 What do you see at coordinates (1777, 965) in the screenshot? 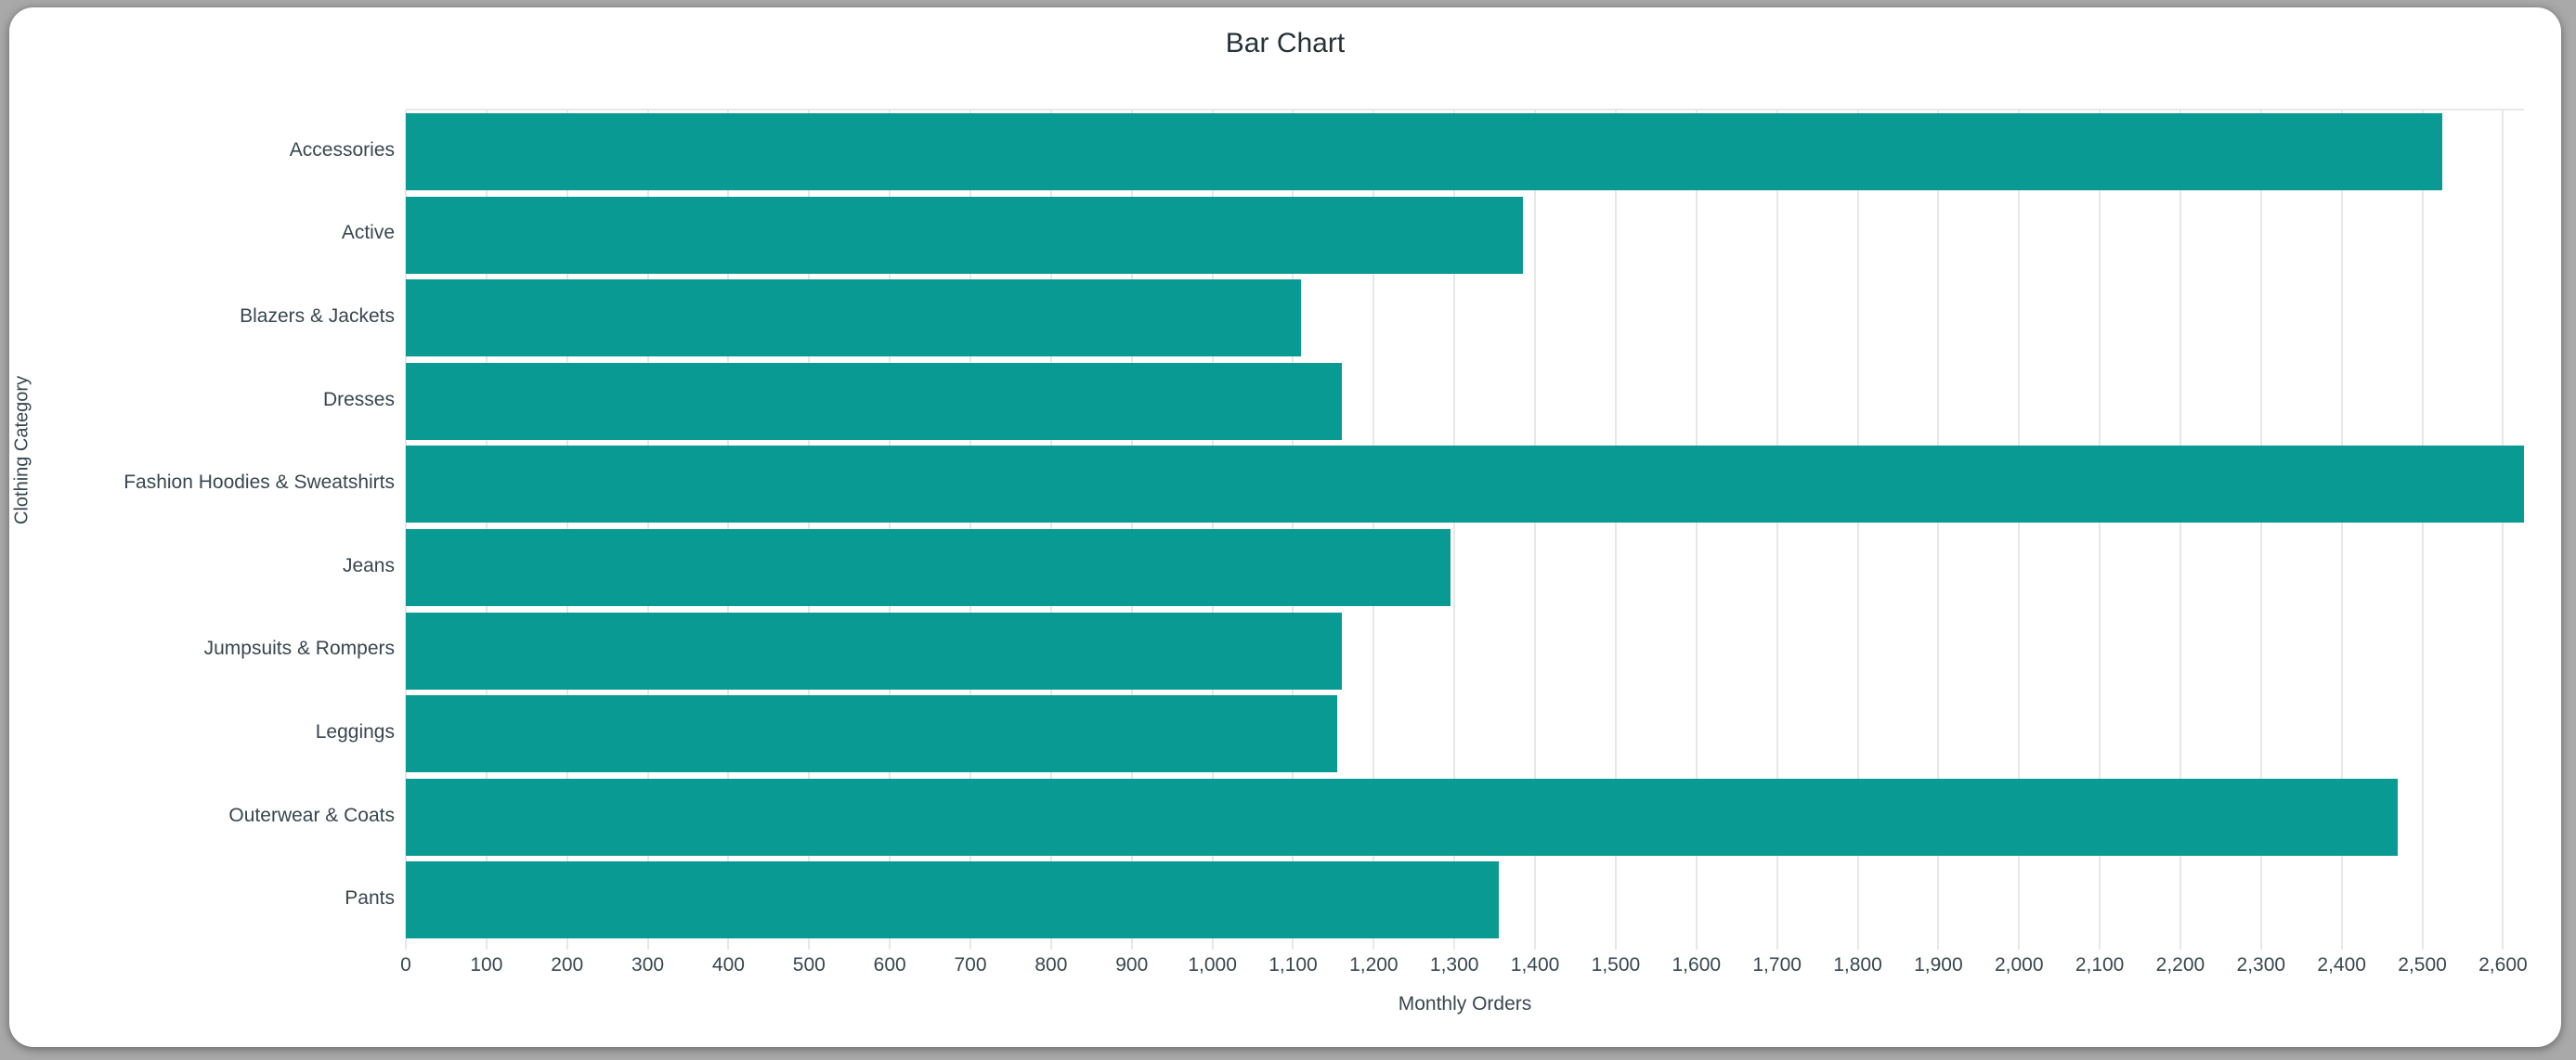
I see `x-tick-label: 1,700` at bounding box center [1777, 965].